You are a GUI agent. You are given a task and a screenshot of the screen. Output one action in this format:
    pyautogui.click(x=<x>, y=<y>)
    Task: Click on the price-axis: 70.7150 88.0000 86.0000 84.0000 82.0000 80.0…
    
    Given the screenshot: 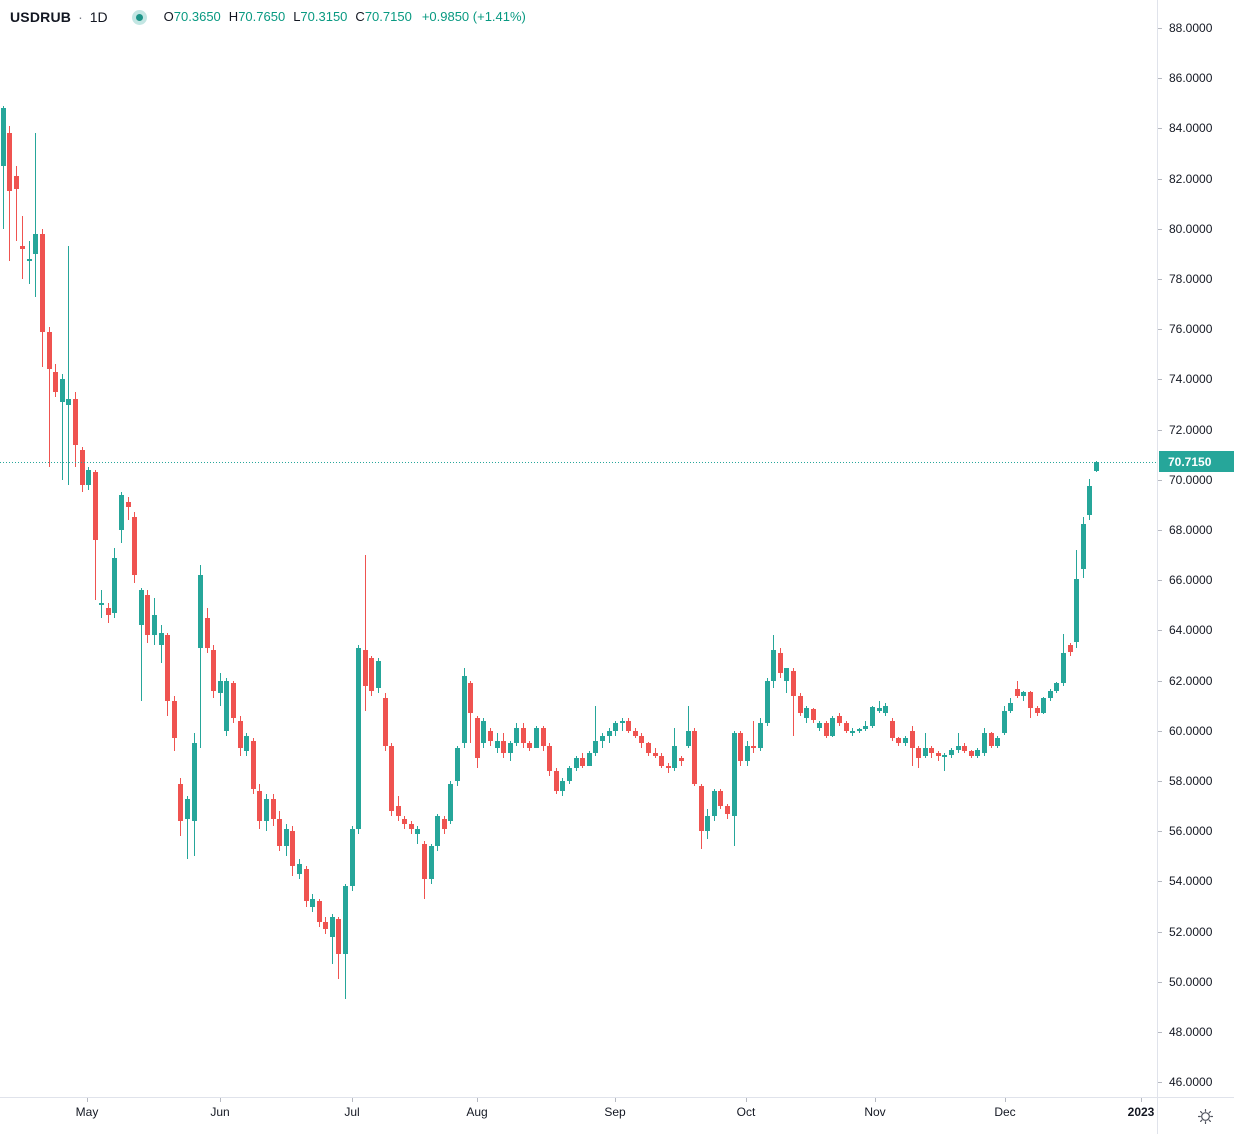 What is the action you would take?
    pyautogui.click(x=1195, y=567)
    